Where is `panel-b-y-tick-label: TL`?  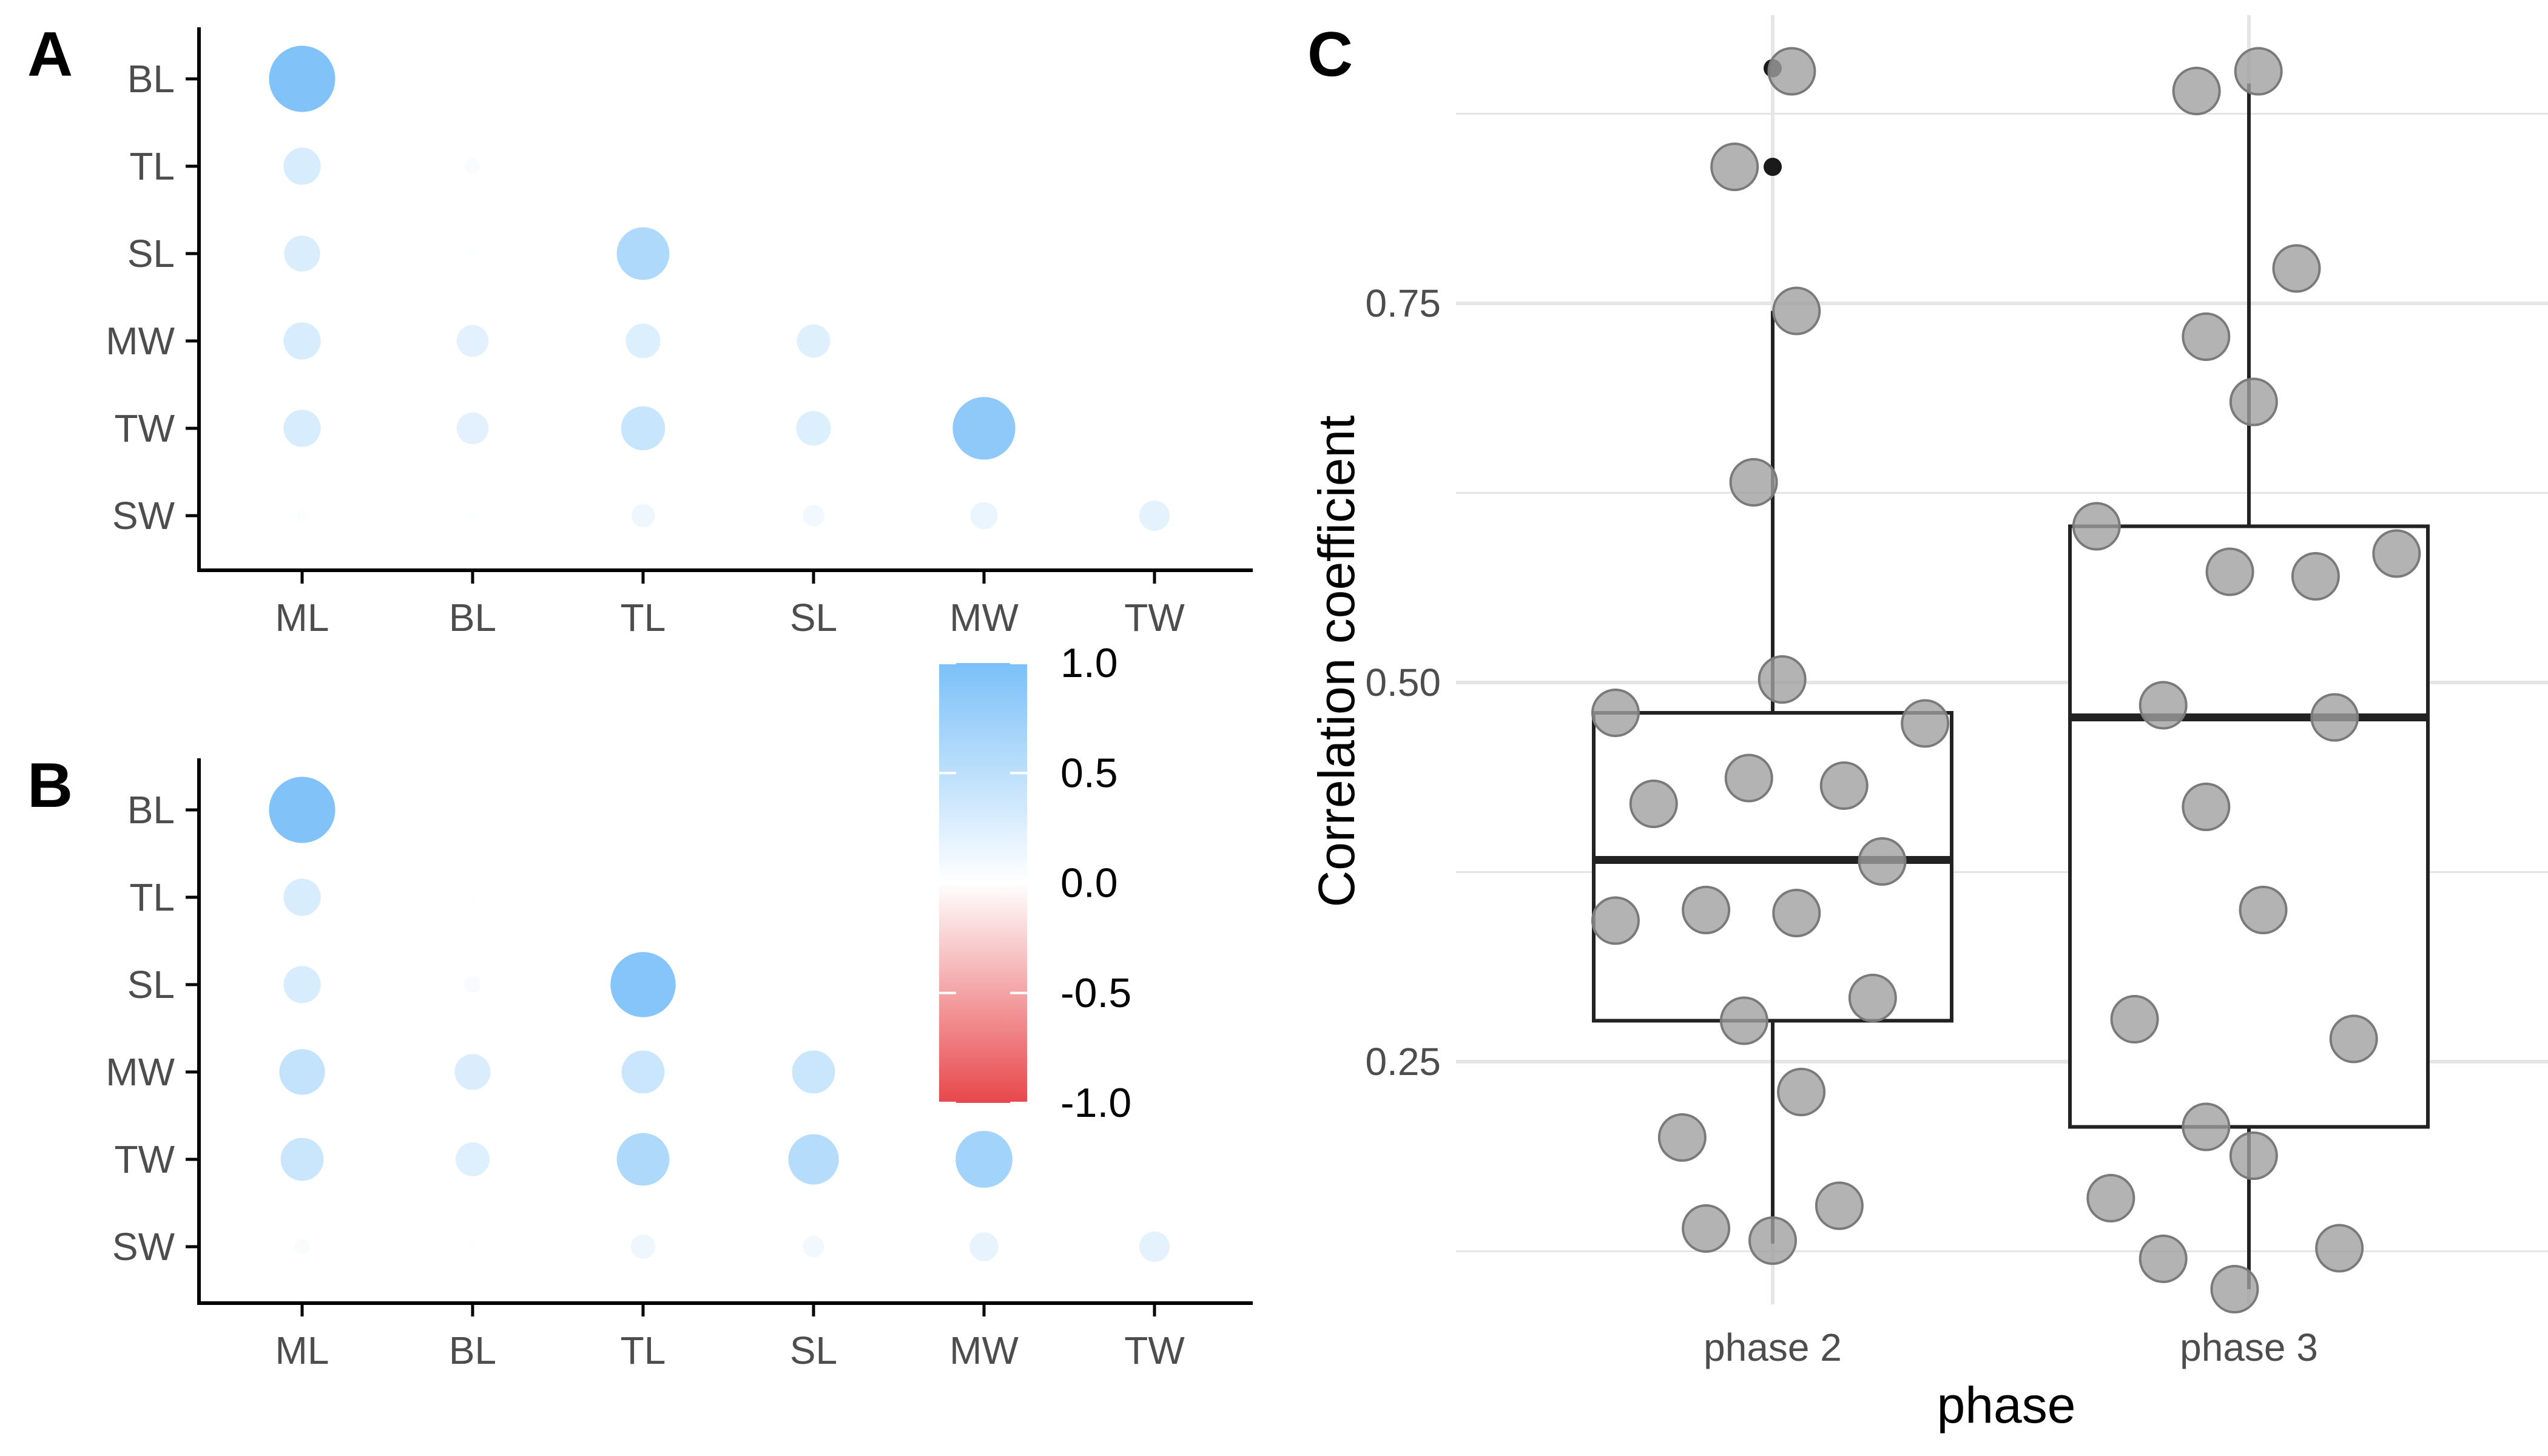 panel-b-y-tick-label: TL is located at coordinates (152, 897).